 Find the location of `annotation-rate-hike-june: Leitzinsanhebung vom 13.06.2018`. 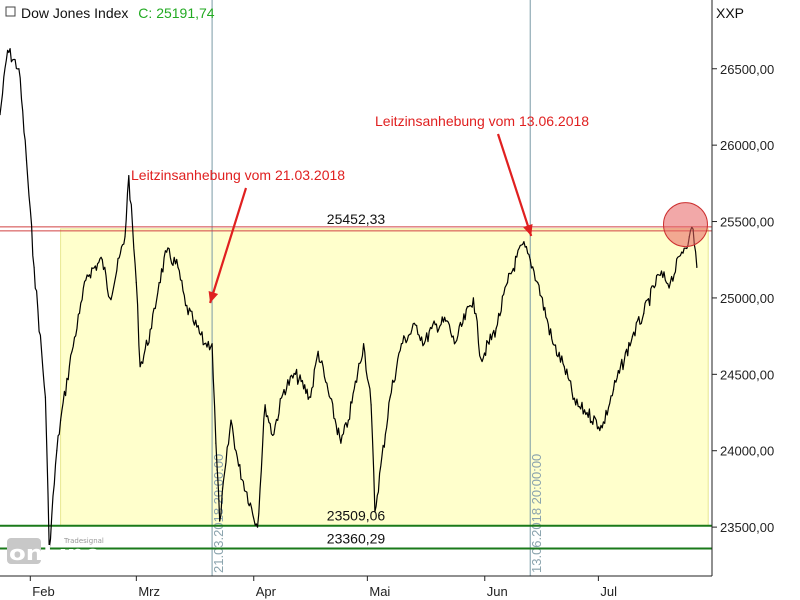

annotation-rate-hike-june: Leitzinsanhebung vom 13.06.2018 is located at coordinates (482, 121).